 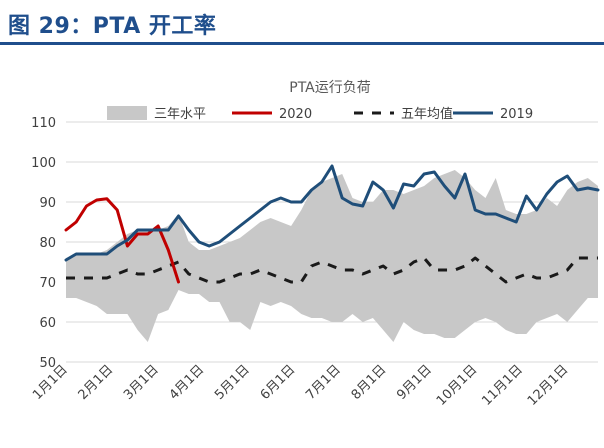 I want to click on legend-item: 五年均值, so click(x=403, y=114).